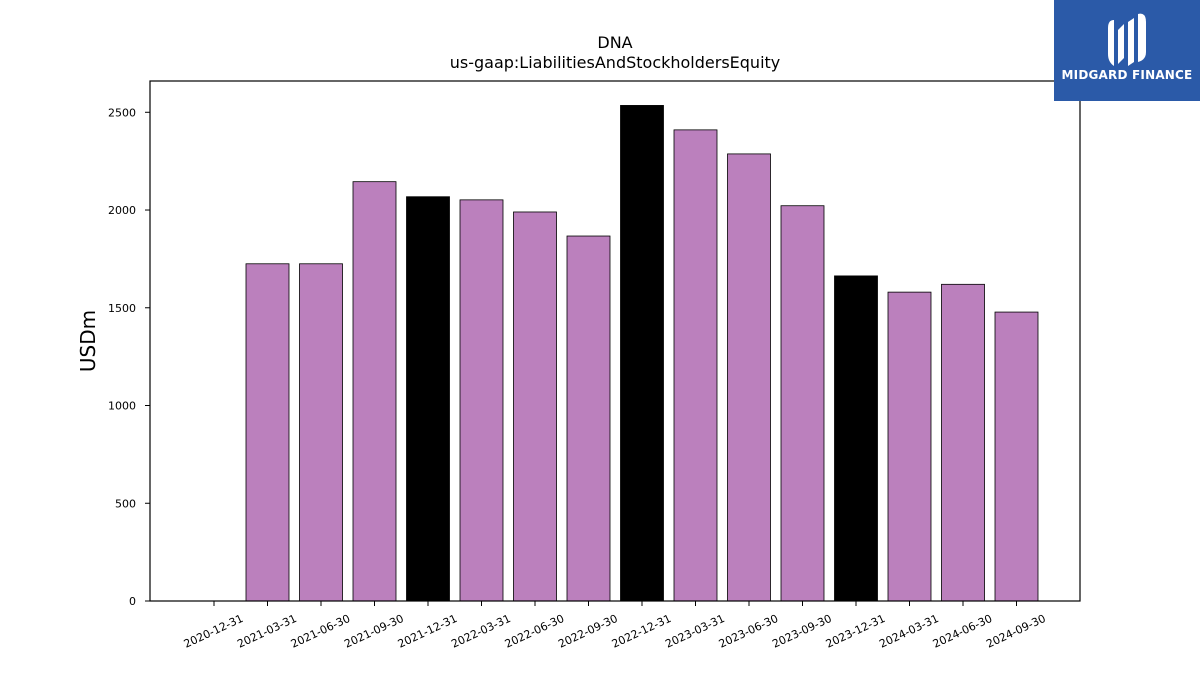 This screenshot has width=1200, height=675. I want to click on x-tick-label: 2023-06-30, so click(748, 631).